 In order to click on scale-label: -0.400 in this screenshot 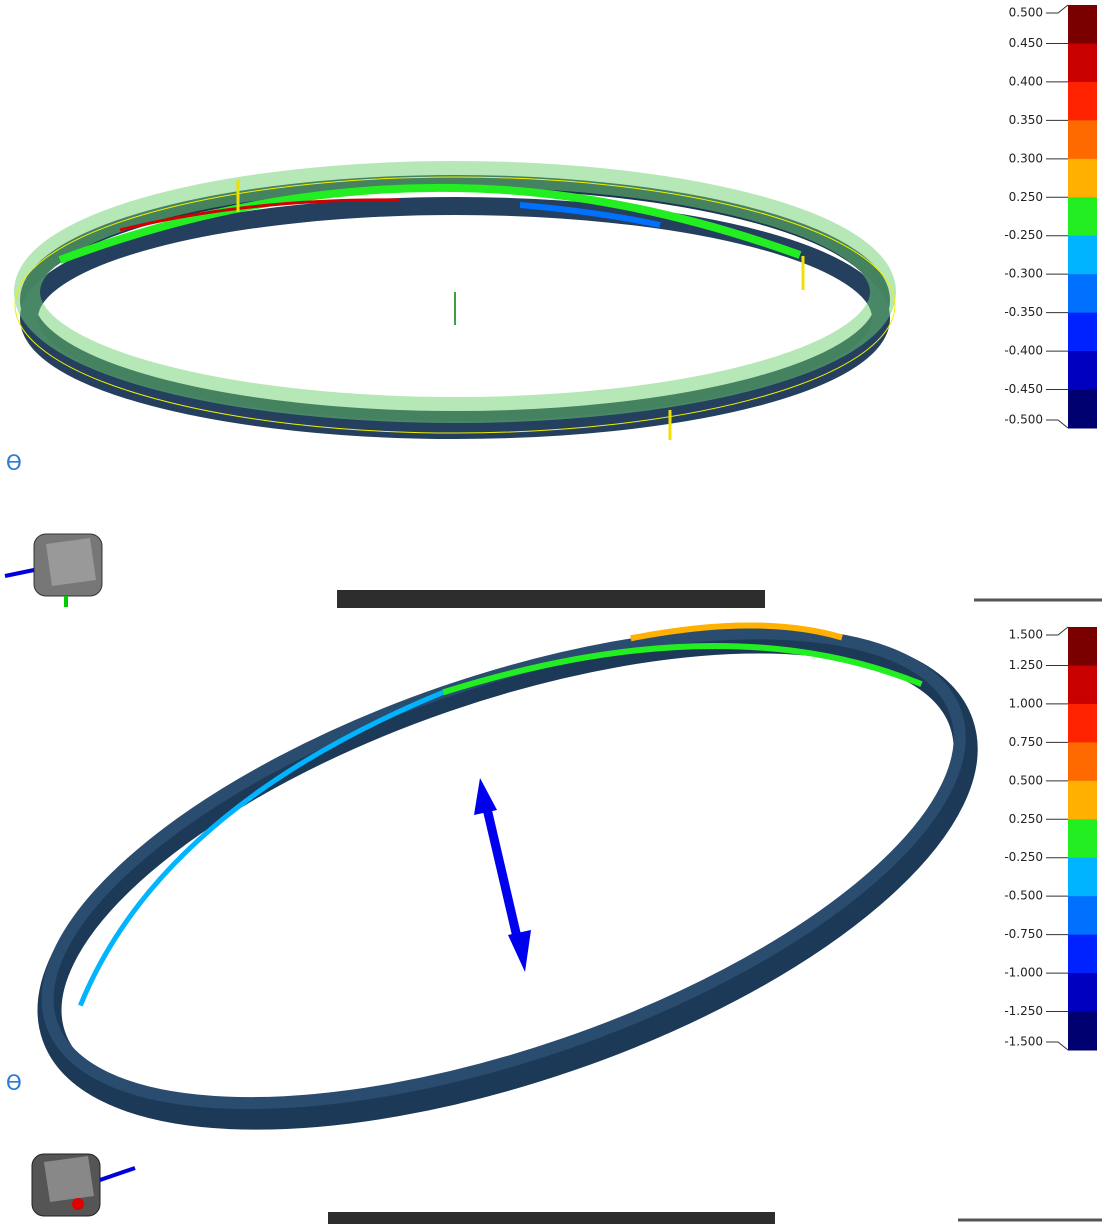, I will do `click(1023, 351)`.